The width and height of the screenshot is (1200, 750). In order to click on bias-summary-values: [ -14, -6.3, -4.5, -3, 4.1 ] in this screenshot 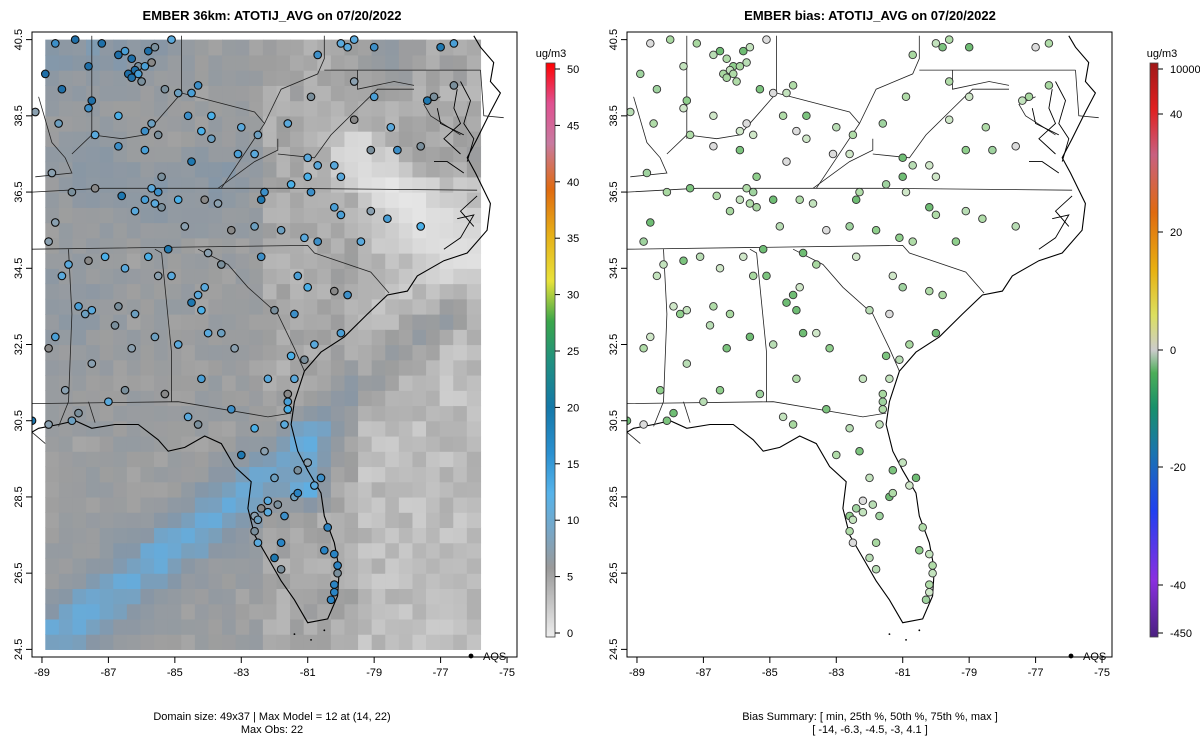, I will do `click(870, 730)`.